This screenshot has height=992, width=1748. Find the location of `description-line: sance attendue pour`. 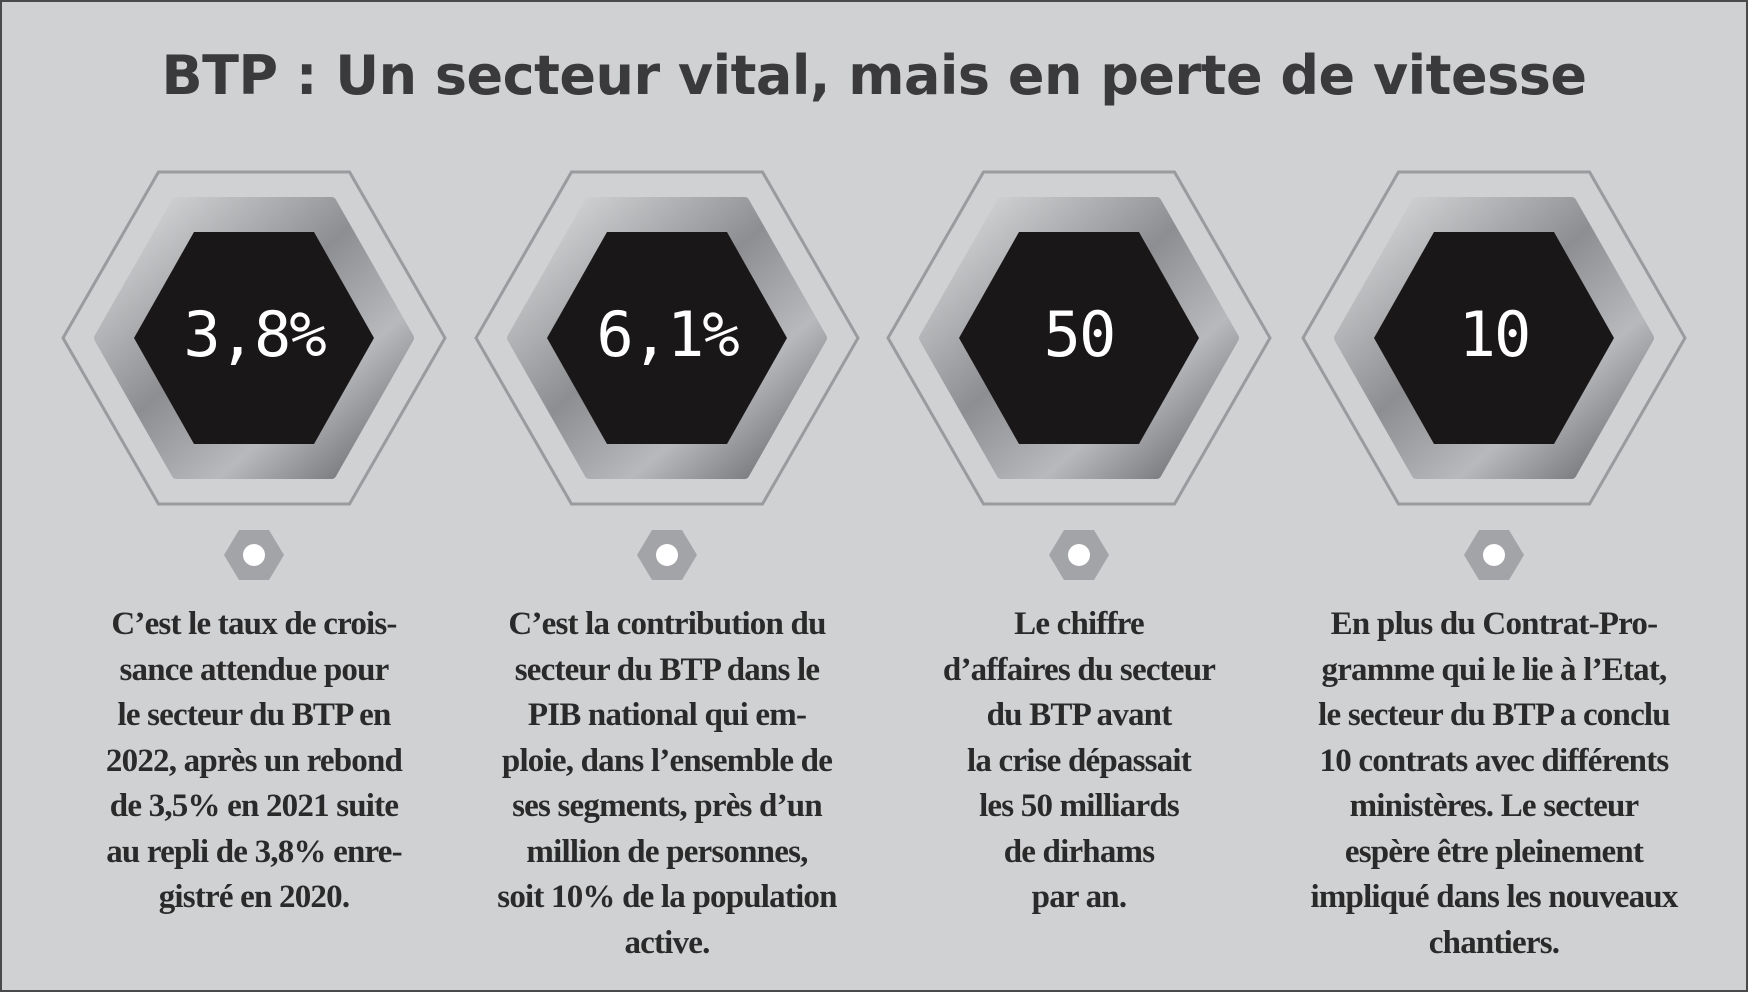

description-line: sance attendue pour is located at coordinates (254, 669).